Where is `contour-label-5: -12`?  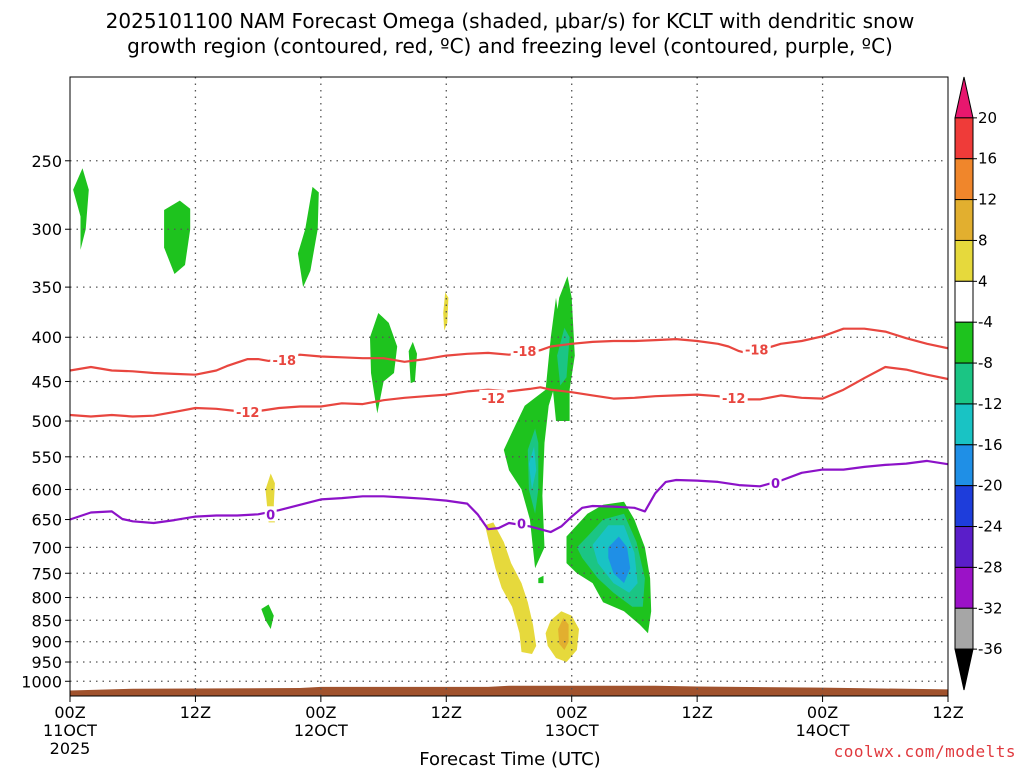 contour-label-5: -12 is located at coordinates (734, 399).